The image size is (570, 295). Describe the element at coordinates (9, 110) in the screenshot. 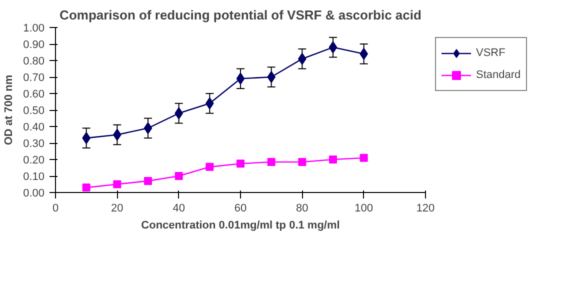

I see `y-axis-title: OD at 700 nm` at that location.